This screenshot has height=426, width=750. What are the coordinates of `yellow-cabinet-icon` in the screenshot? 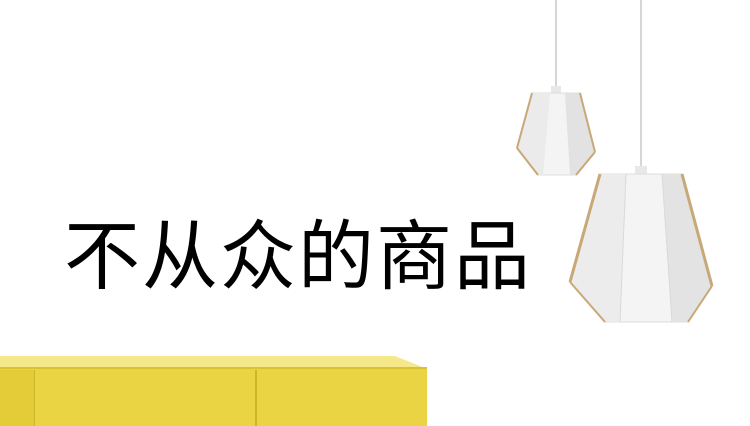 It's located at (213, 391).